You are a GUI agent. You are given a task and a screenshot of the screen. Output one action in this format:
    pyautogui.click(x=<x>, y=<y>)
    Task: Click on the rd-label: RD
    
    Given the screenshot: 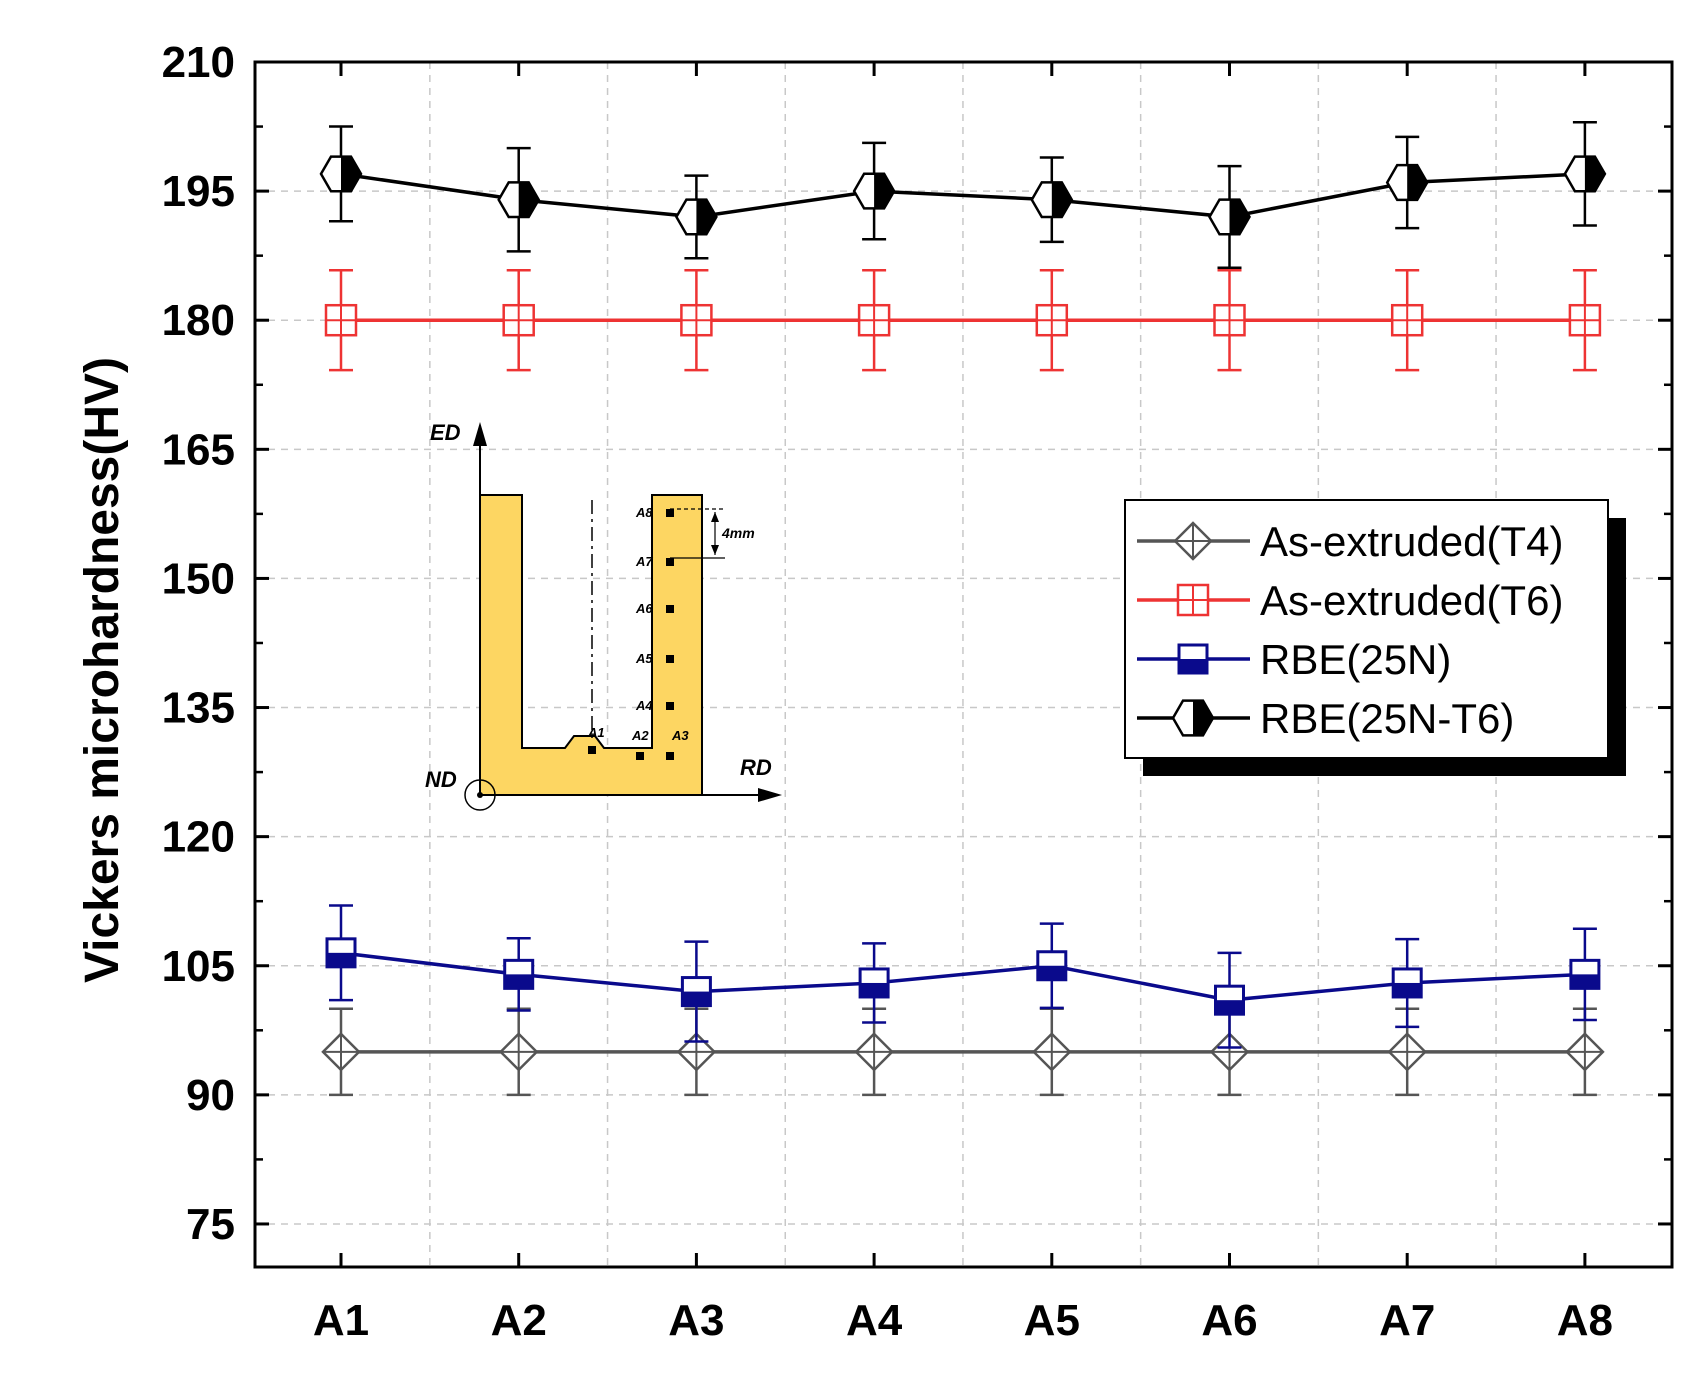 What is the action you would take?
    pyautogui.click(x=756, y=767)
    